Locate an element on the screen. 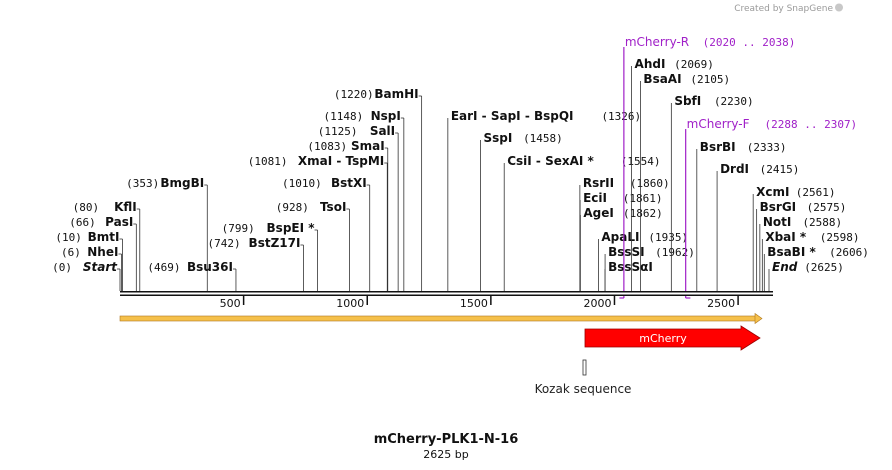 This screenshot has width=892, height=470. site-name: XbaI * is located at coordinates (786, 237).